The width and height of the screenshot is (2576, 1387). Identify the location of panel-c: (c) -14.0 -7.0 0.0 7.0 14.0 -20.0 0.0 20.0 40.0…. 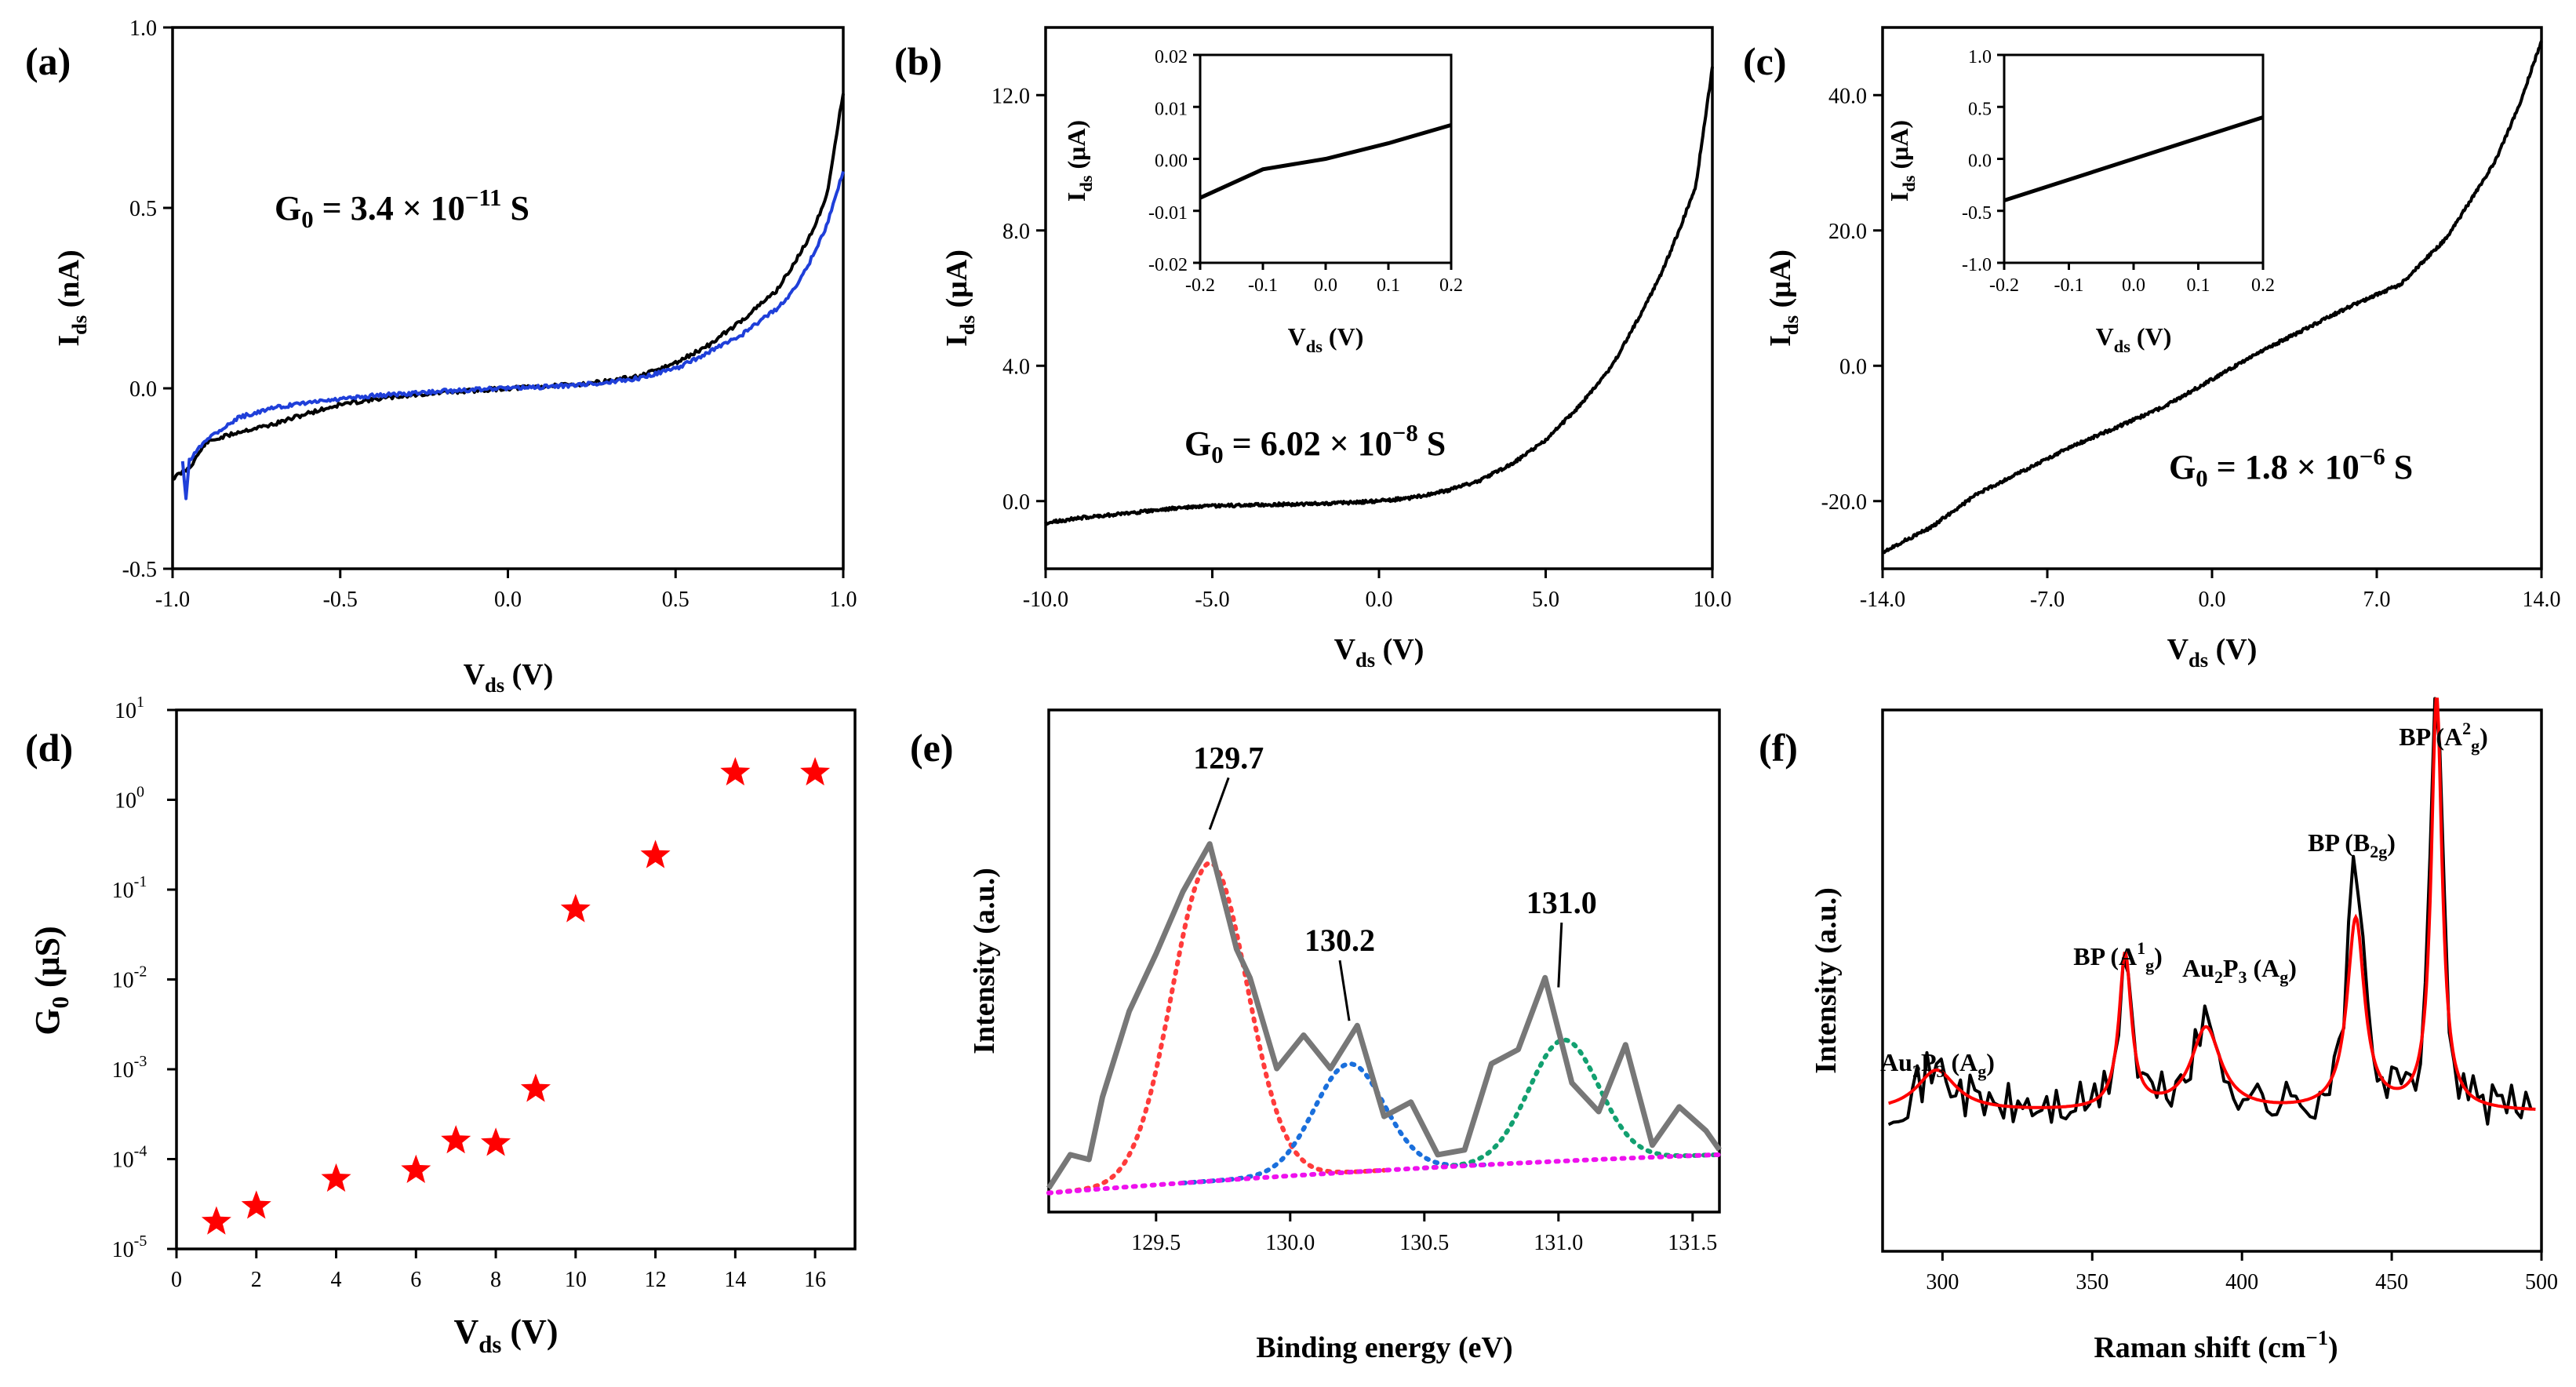
(2152, 349).